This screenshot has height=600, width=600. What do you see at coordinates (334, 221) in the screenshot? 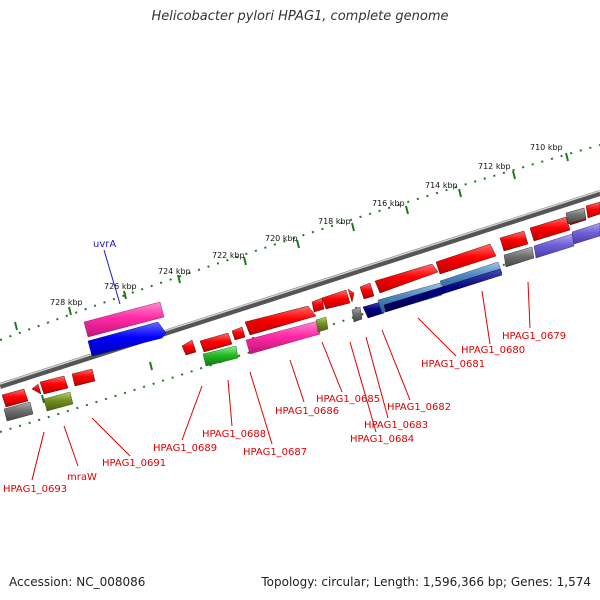
I see `scale-label: 718 kbp` at bounding box center [334, 221].